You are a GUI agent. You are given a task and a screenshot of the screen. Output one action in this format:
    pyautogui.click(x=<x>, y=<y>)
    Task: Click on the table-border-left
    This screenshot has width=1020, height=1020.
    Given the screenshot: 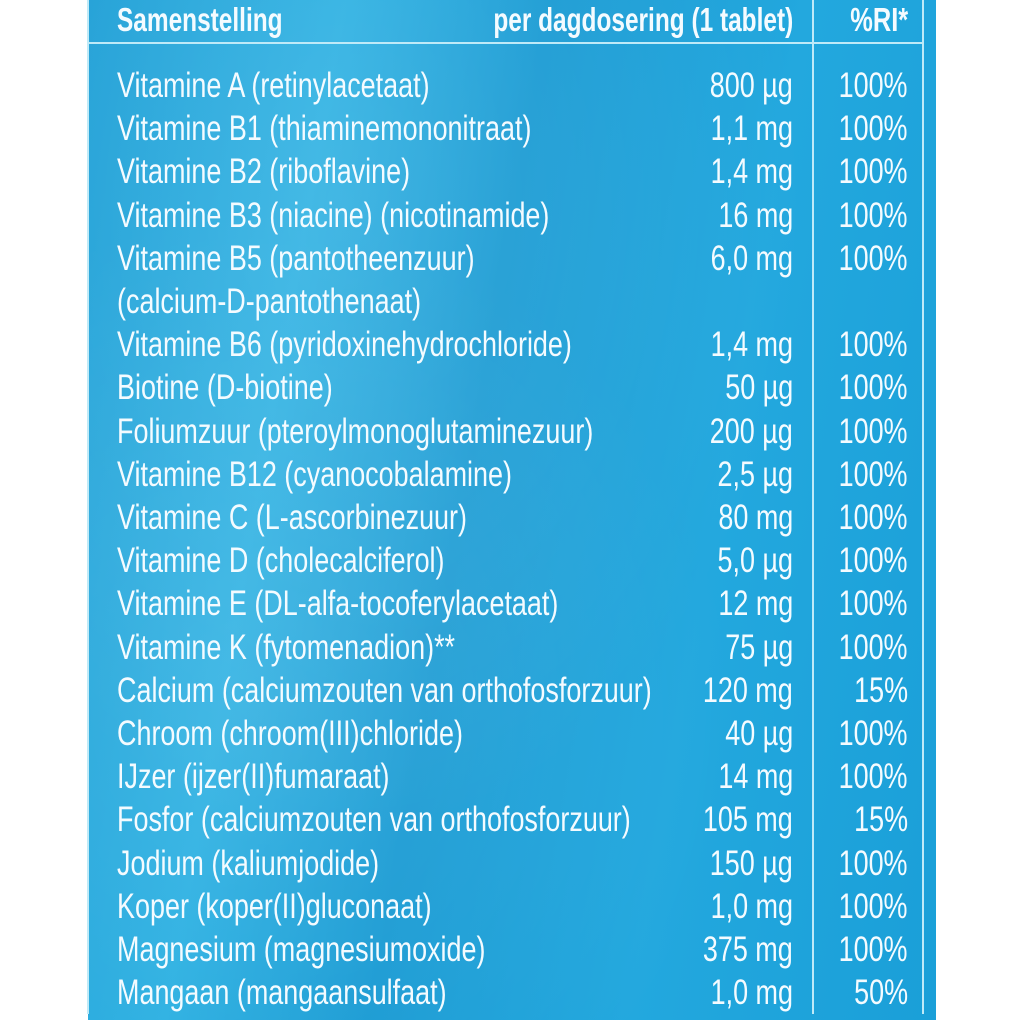 What is the action you would take?
    pyautogui.click(x=88, y=507)
    